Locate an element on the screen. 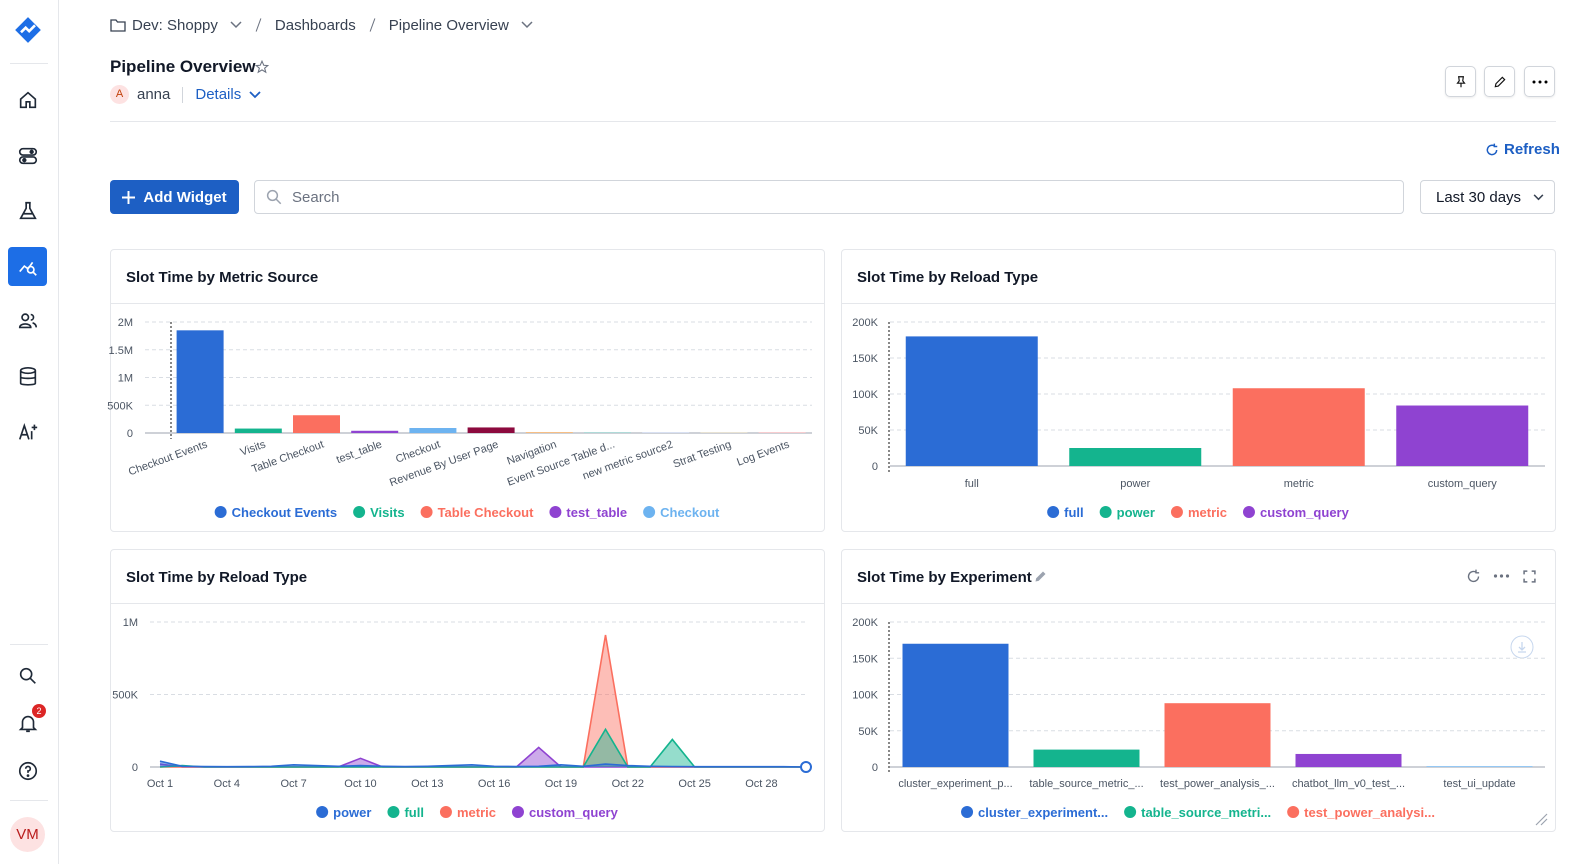 The height and width of the screenshot is (864, 1591). date-range-select: Last 30 days is located at coordinates (1487, 197).